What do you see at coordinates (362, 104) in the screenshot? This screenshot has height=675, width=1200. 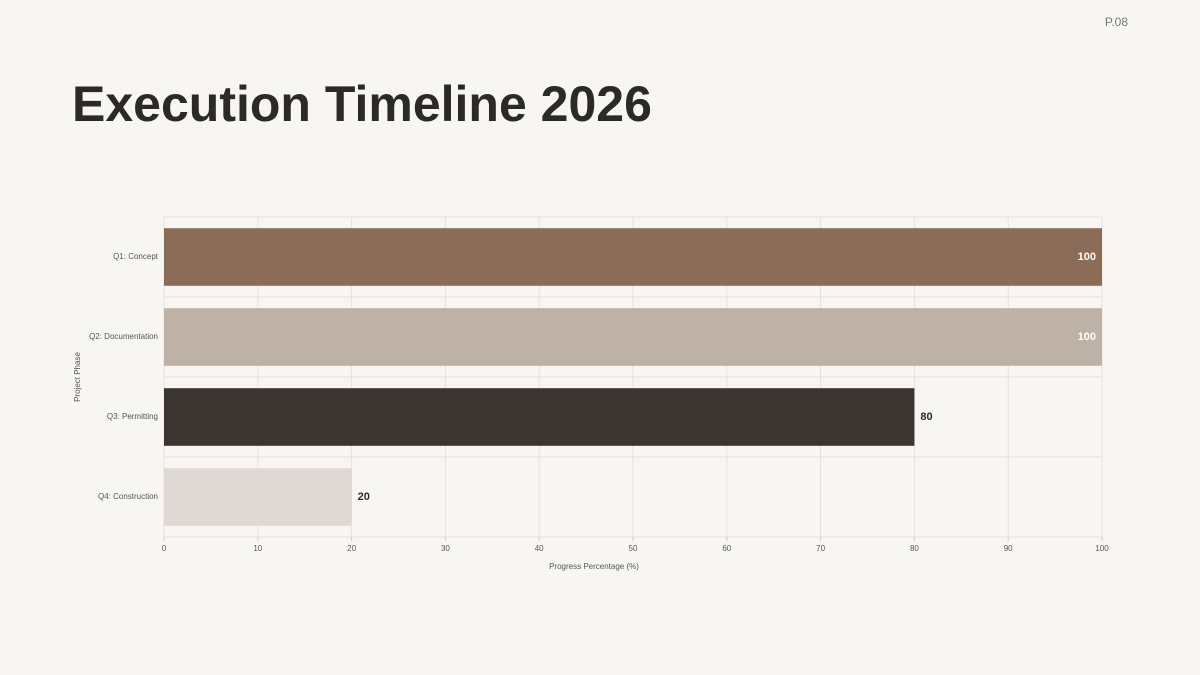 I see `slide-title: Execution Timeline 2026` at bounding box center [362, 104].